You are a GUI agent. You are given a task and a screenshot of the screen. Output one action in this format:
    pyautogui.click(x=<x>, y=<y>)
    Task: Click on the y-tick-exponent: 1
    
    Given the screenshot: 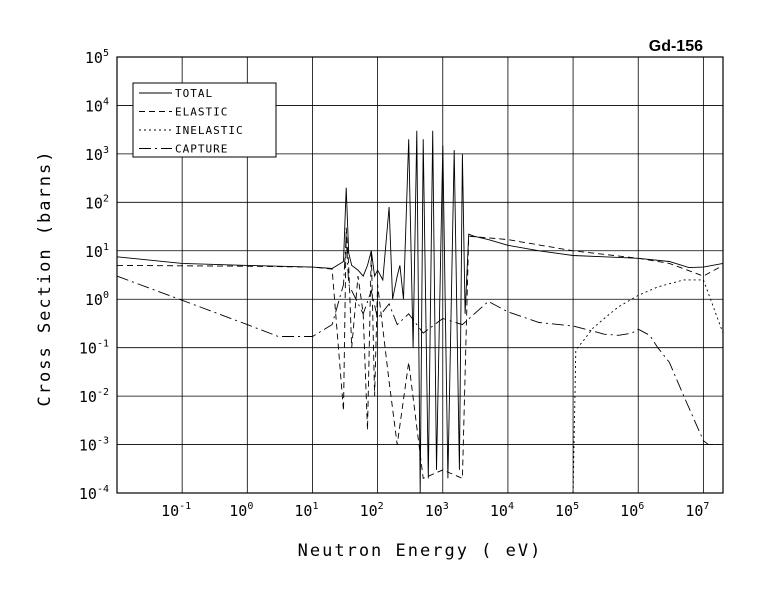 What is the action you would take?
    pyautogui.click(x=106, y=247)
    